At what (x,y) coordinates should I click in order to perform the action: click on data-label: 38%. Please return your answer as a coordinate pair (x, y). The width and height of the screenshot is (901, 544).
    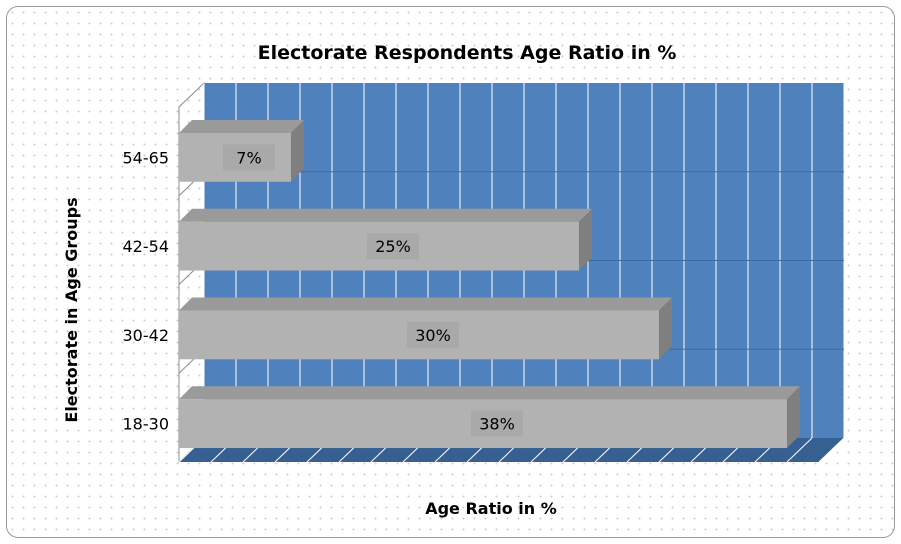
    Looking at the image, I should click on (497, 424).